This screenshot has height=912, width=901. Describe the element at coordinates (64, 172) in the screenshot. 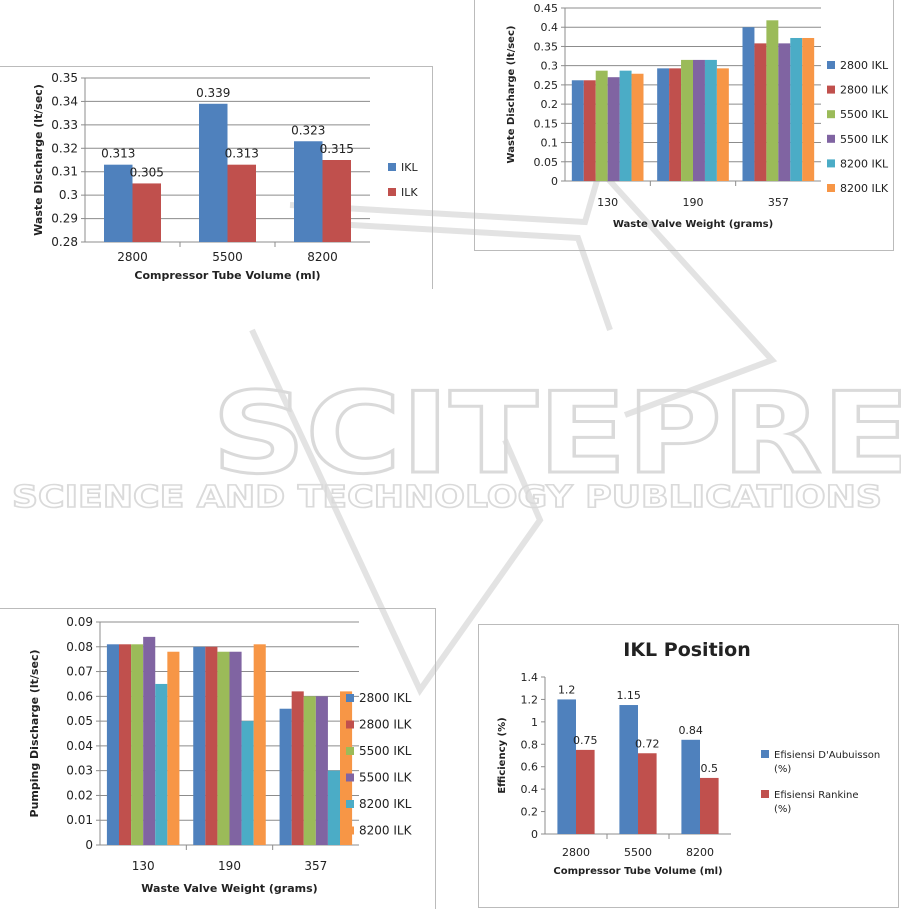

I see `y-tick-label: 0.31` at that location.